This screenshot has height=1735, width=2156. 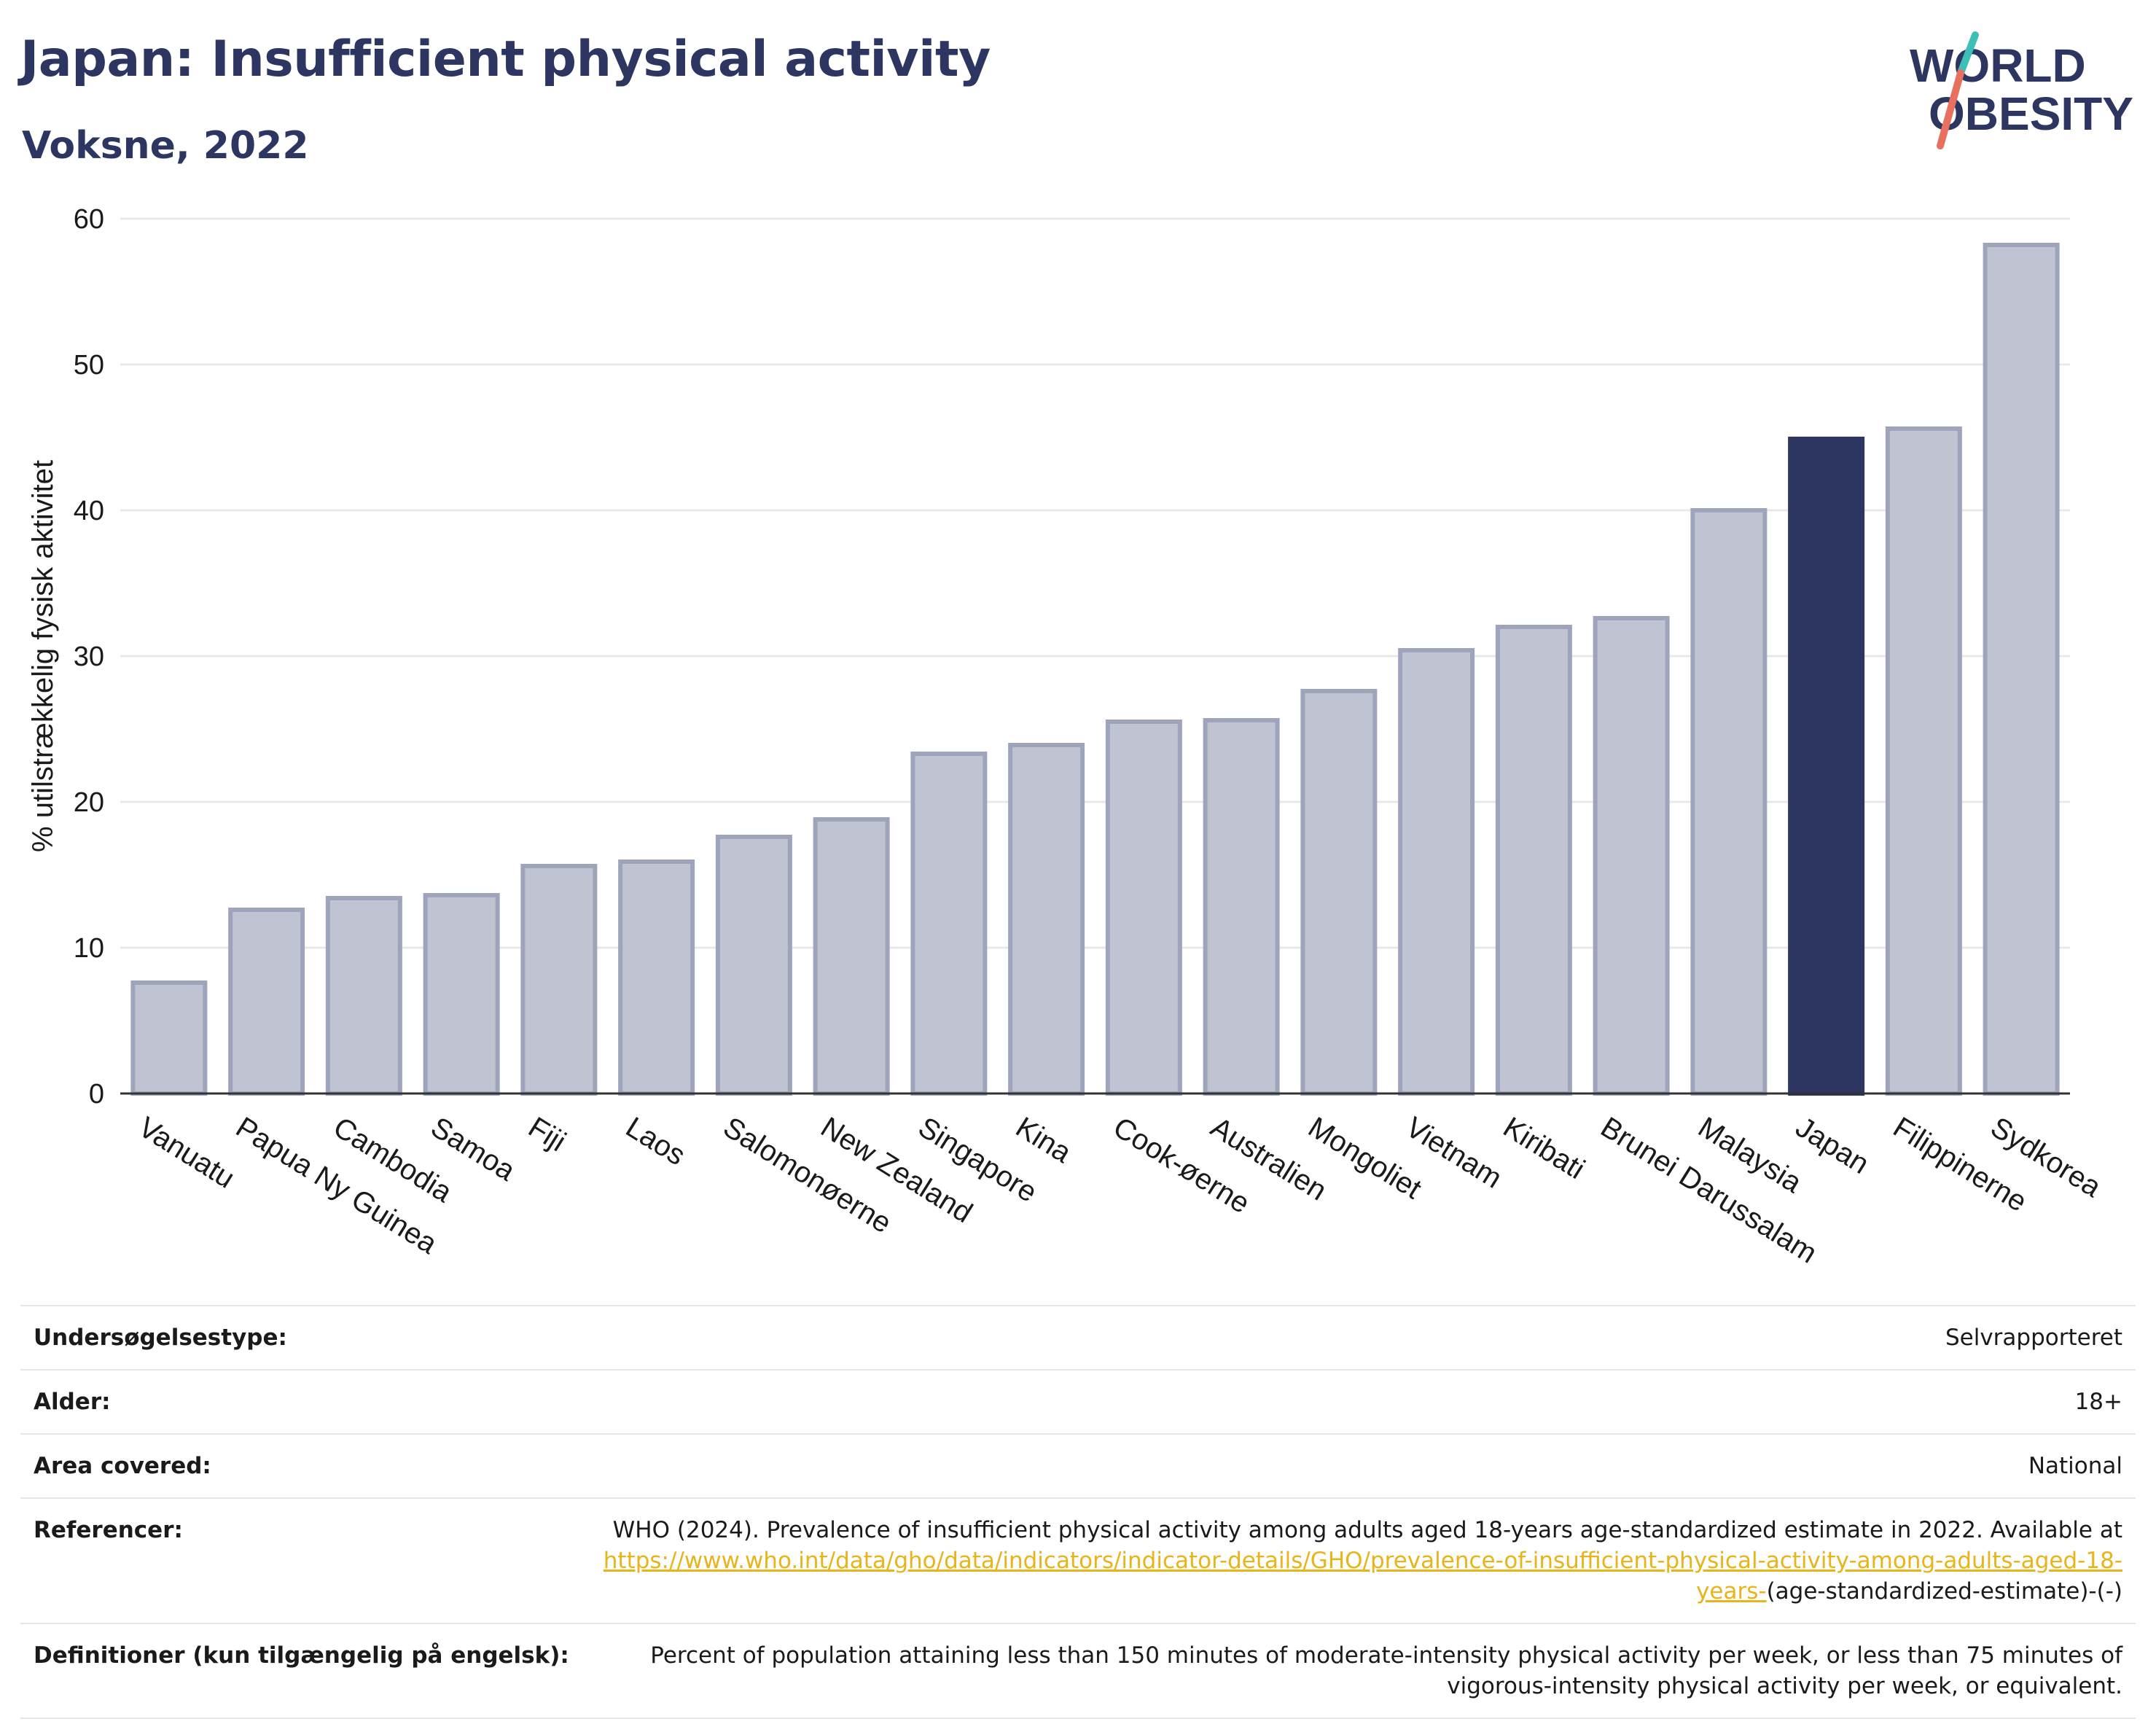 I want to click on bar-japan, so click(x=1827, y=766).